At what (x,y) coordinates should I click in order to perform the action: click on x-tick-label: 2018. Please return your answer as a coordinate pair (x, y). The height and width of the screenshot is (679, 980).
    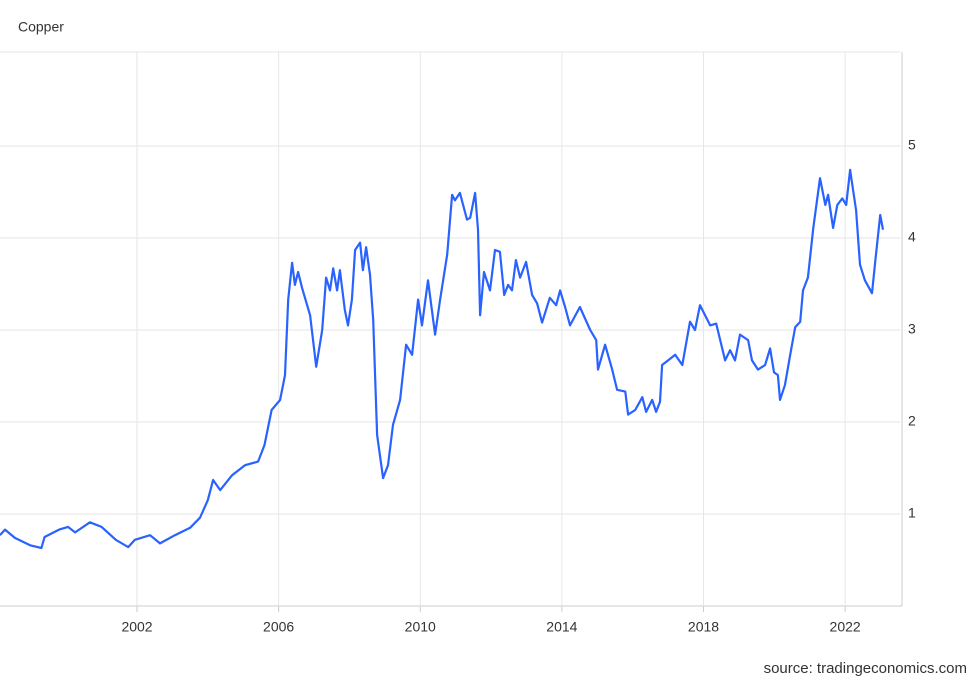
    Looking at the image, I should click on (703, 627).